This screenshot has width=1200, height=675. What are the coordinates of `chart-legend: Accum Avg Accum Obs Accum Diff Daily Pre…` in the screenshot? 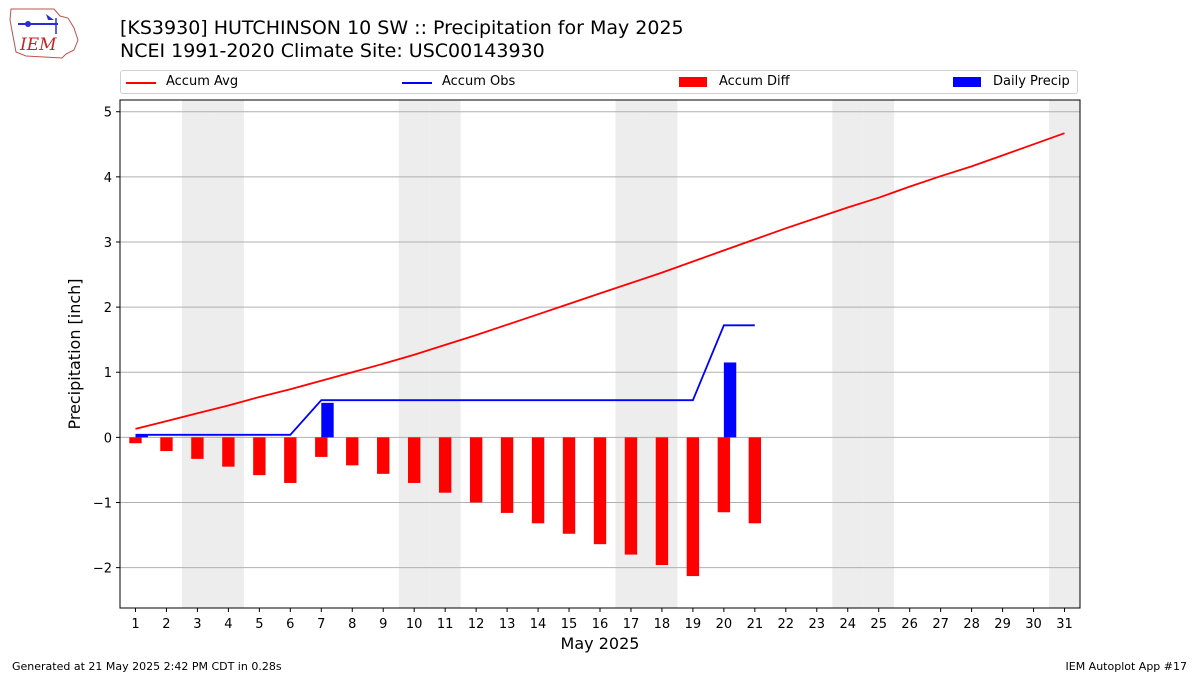 It's located at (599, 82).